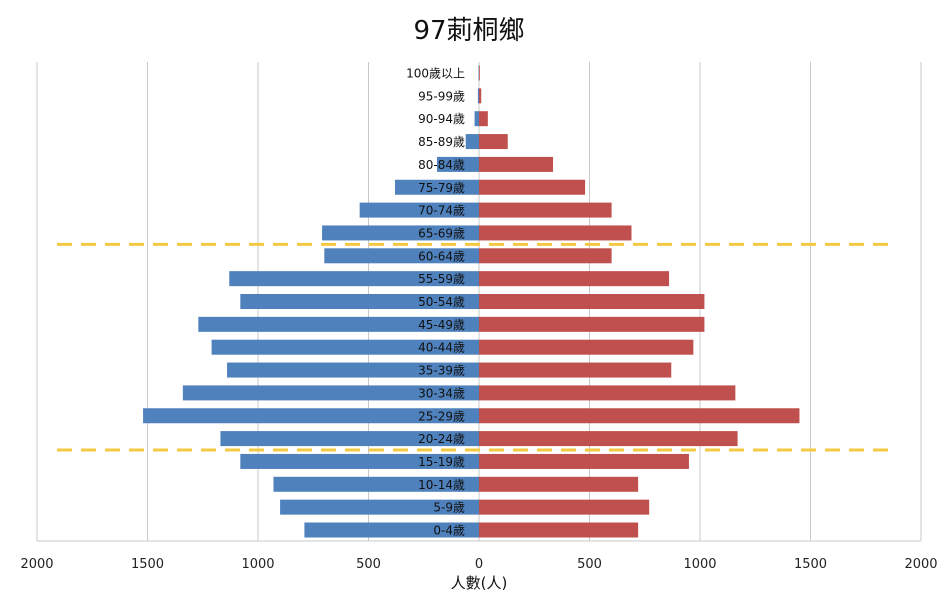 Image resolution: width=938 pixels, height=597 pixels. I want to click on category-label-8: 40-44歲, so click(441, 348).